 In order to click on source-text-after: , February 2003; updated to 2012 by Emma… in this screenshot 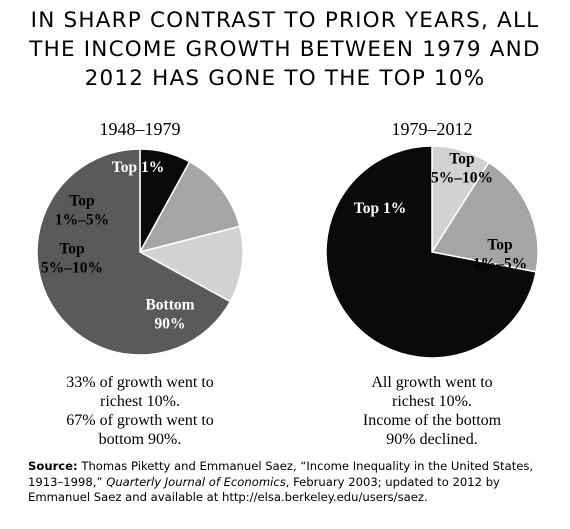, I will do `click(264, 489)`.